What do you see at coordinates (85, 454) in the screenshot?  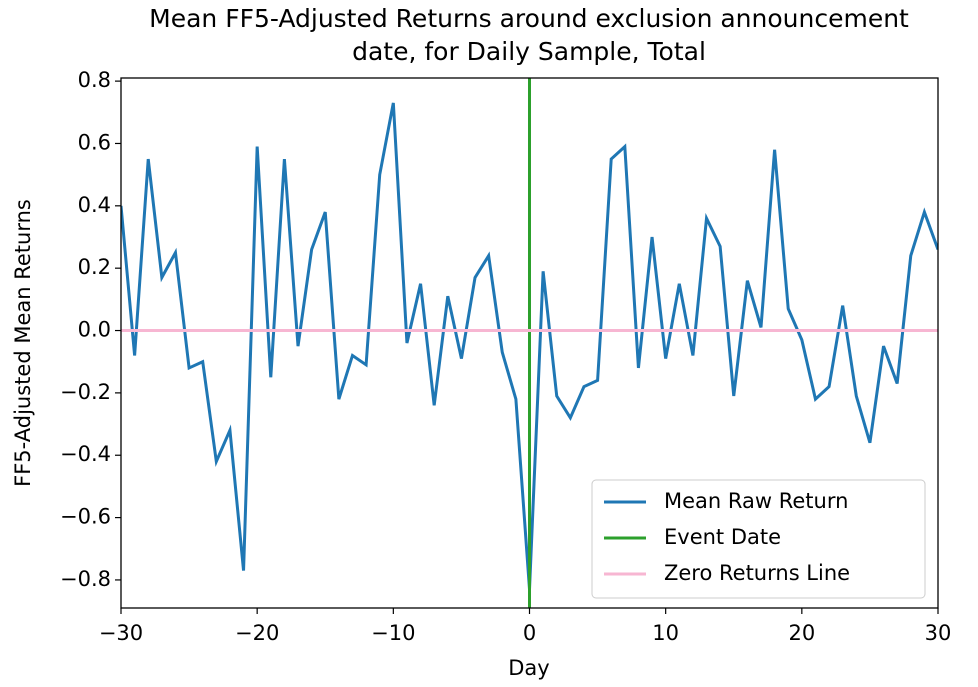 I see `y-tick-label: −0.4` at bounding box center [85, 454].